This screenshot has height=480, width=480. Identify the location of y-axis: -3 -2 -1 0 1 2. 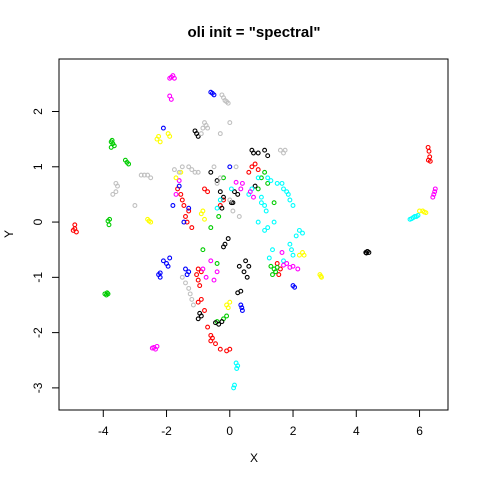
(45, 250).